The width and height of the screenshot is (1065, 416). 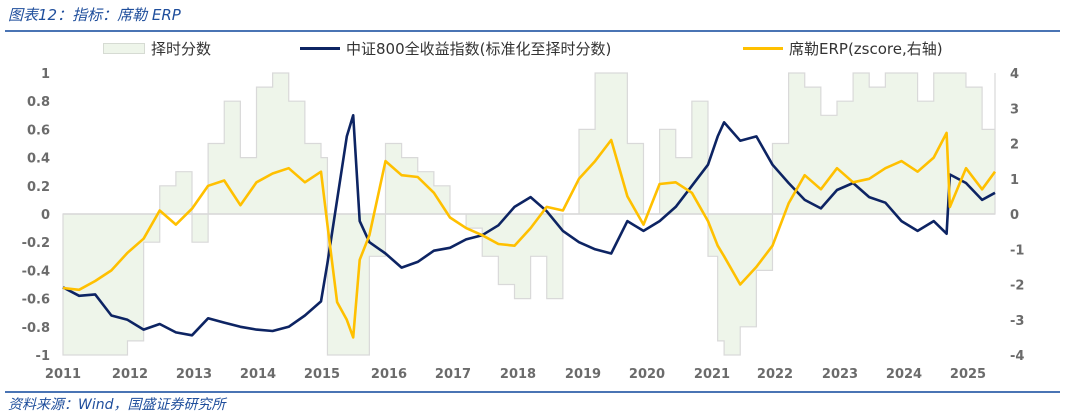 I want to click on left-tick-label: 0, so click(x=45, y=215).